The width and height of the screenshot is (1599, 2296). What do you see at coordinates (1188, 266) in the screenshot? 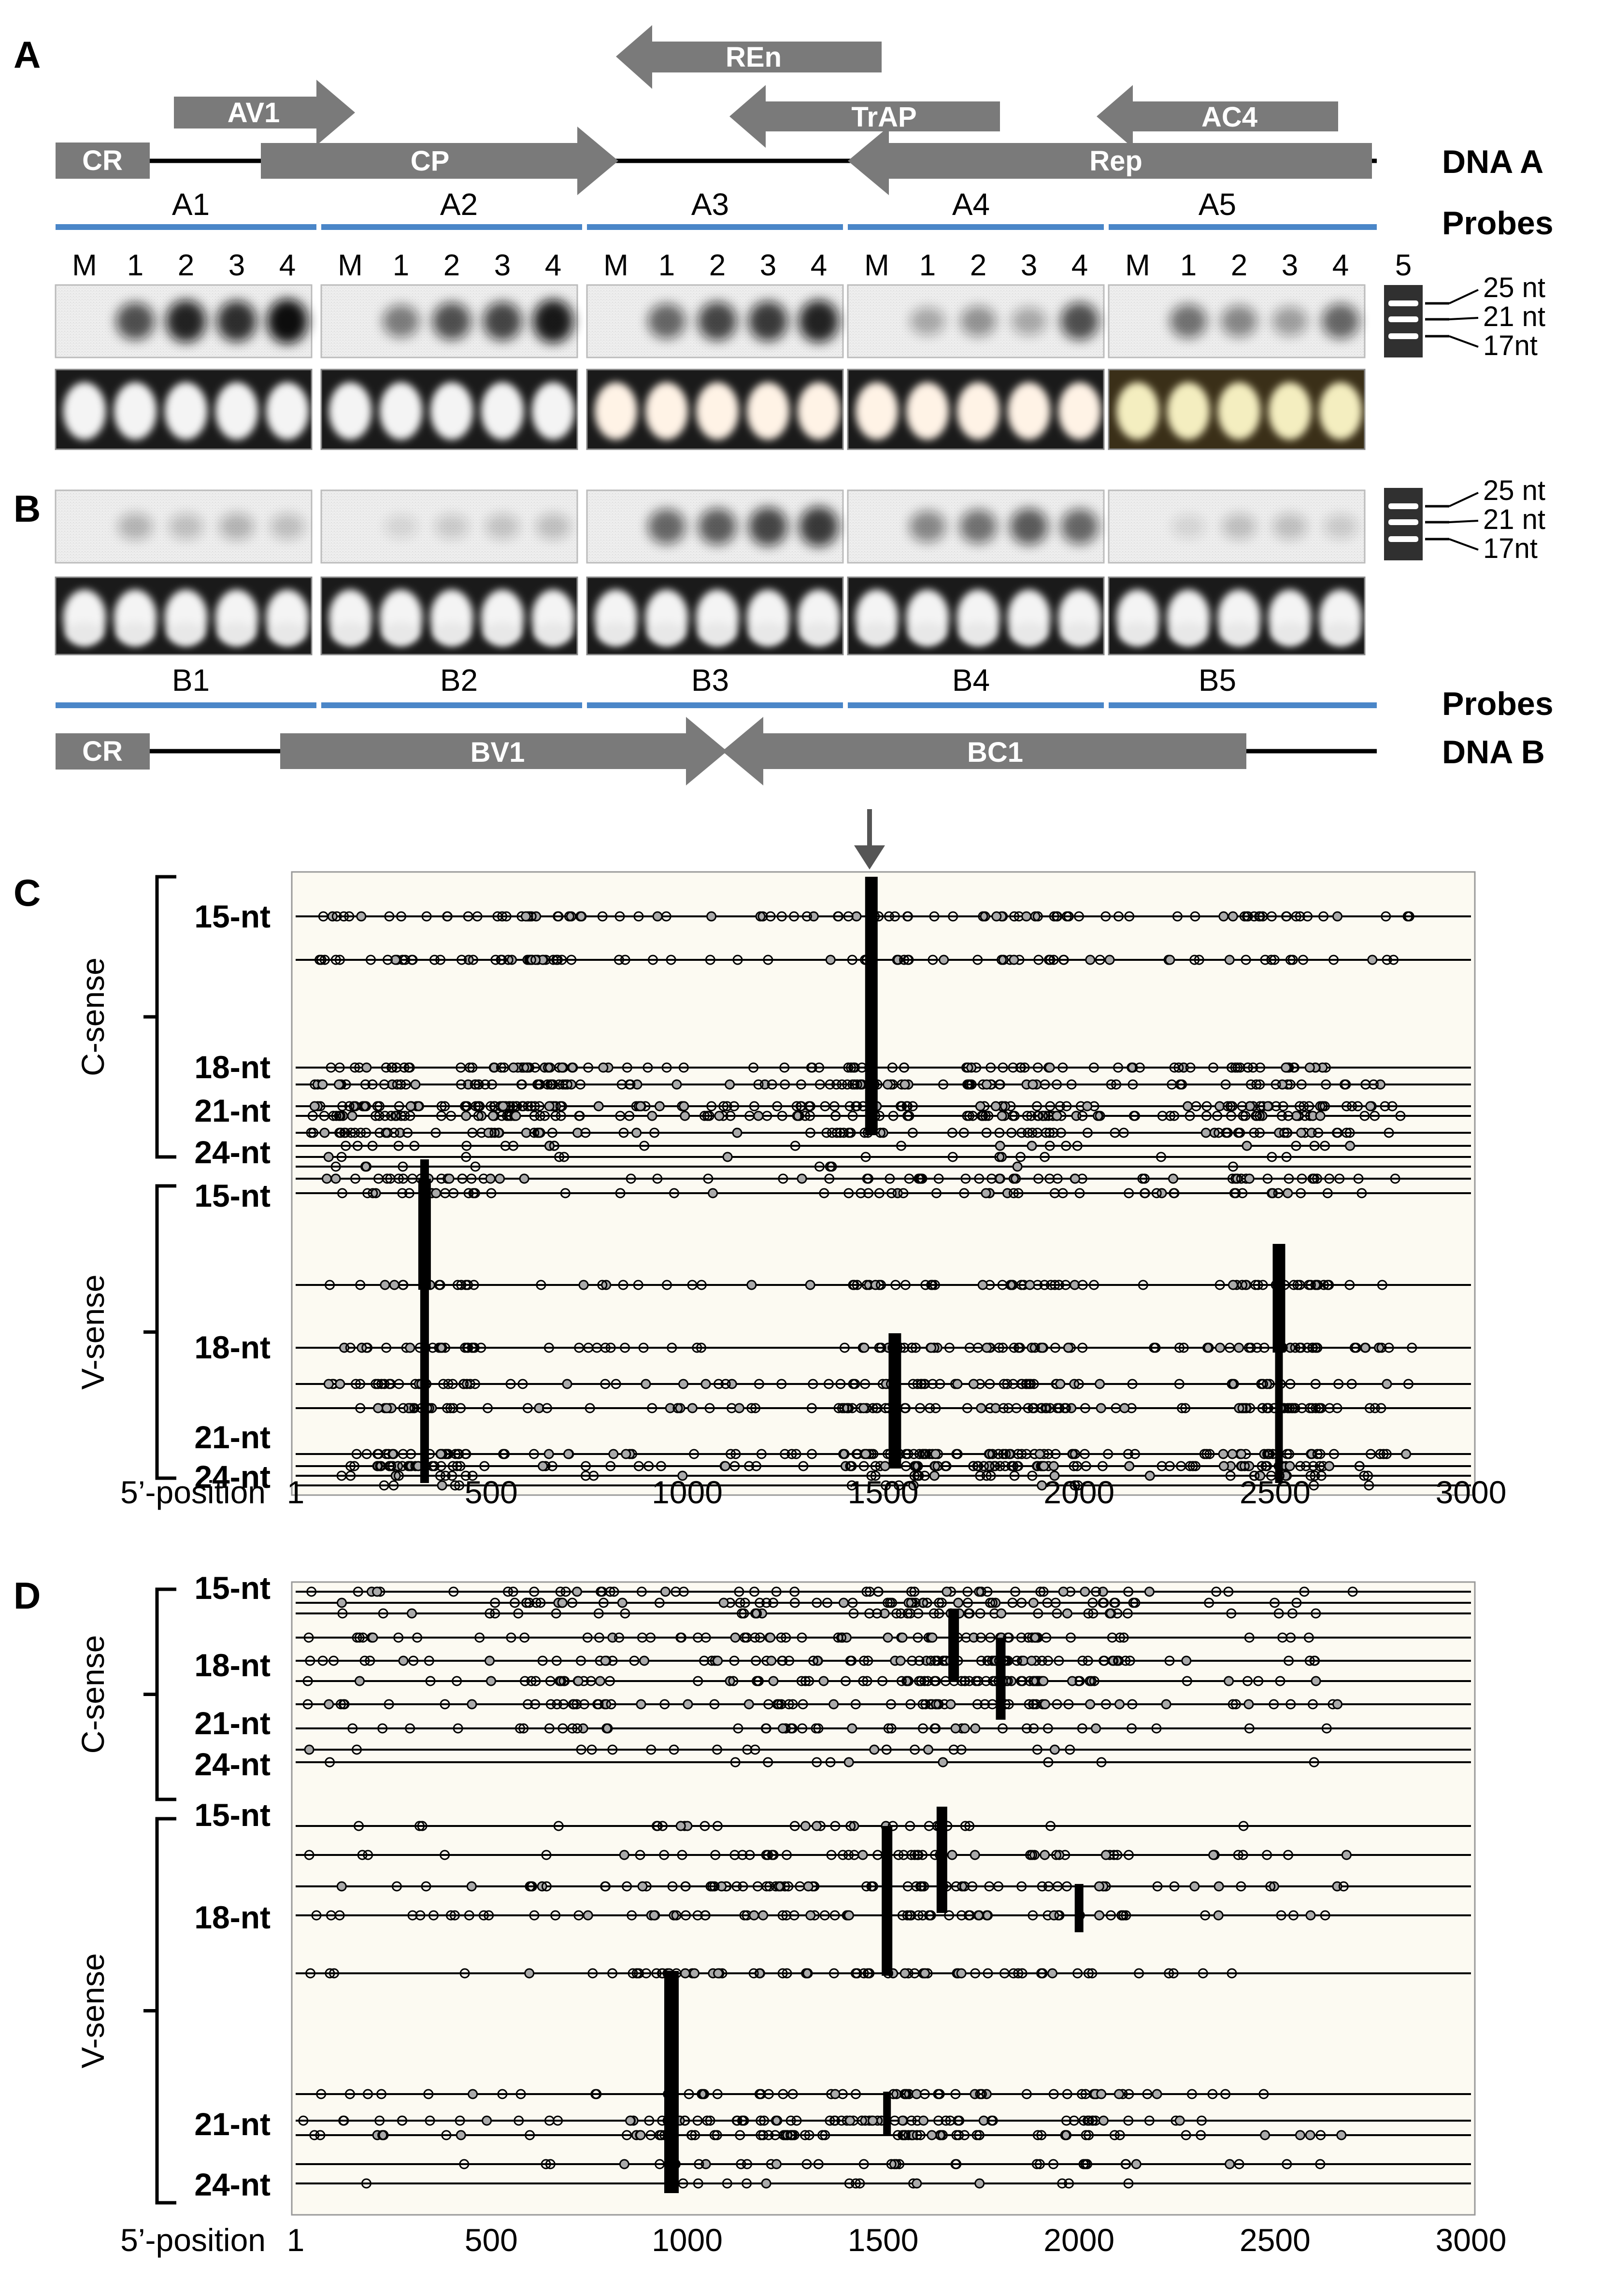
I see `lane-label: 1` at bounding box center [1188, 266].